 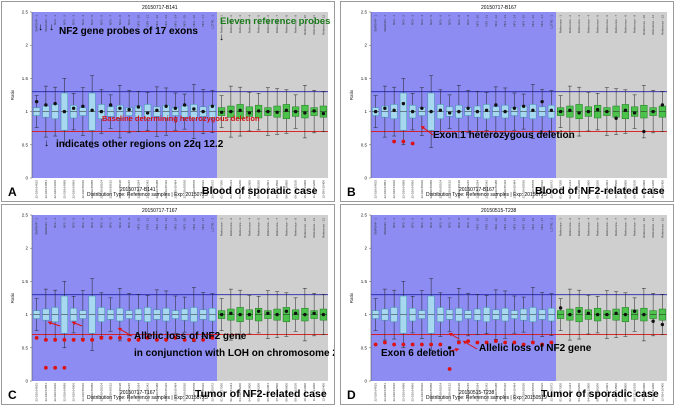 I want to click on x-tick-label: 22-029:64958, so click(x=64, y=392).